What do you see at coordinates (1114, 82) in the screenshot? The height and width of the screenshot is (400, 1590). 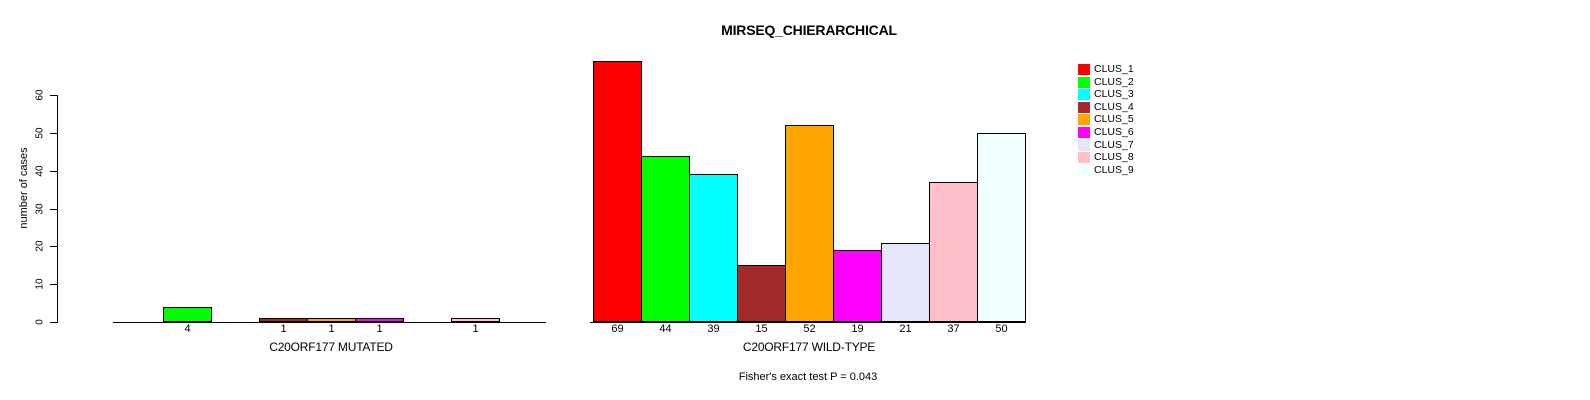 I see `legend-label: CLUS_2` at bounding box center [1114, 82].